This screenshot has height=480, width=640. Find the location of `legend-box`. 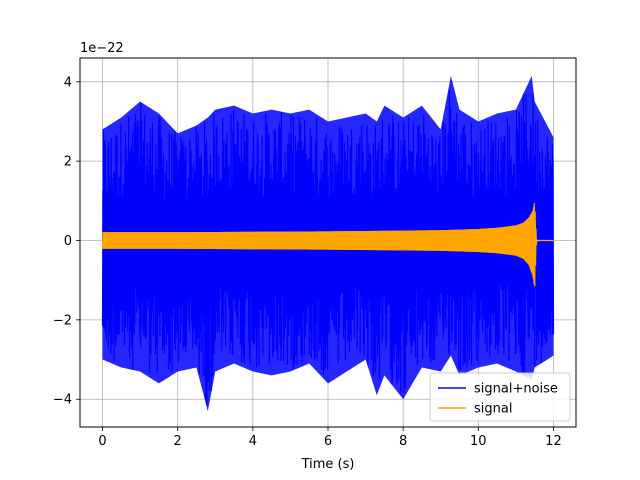

legend-box is located at coordinates (500, 397).